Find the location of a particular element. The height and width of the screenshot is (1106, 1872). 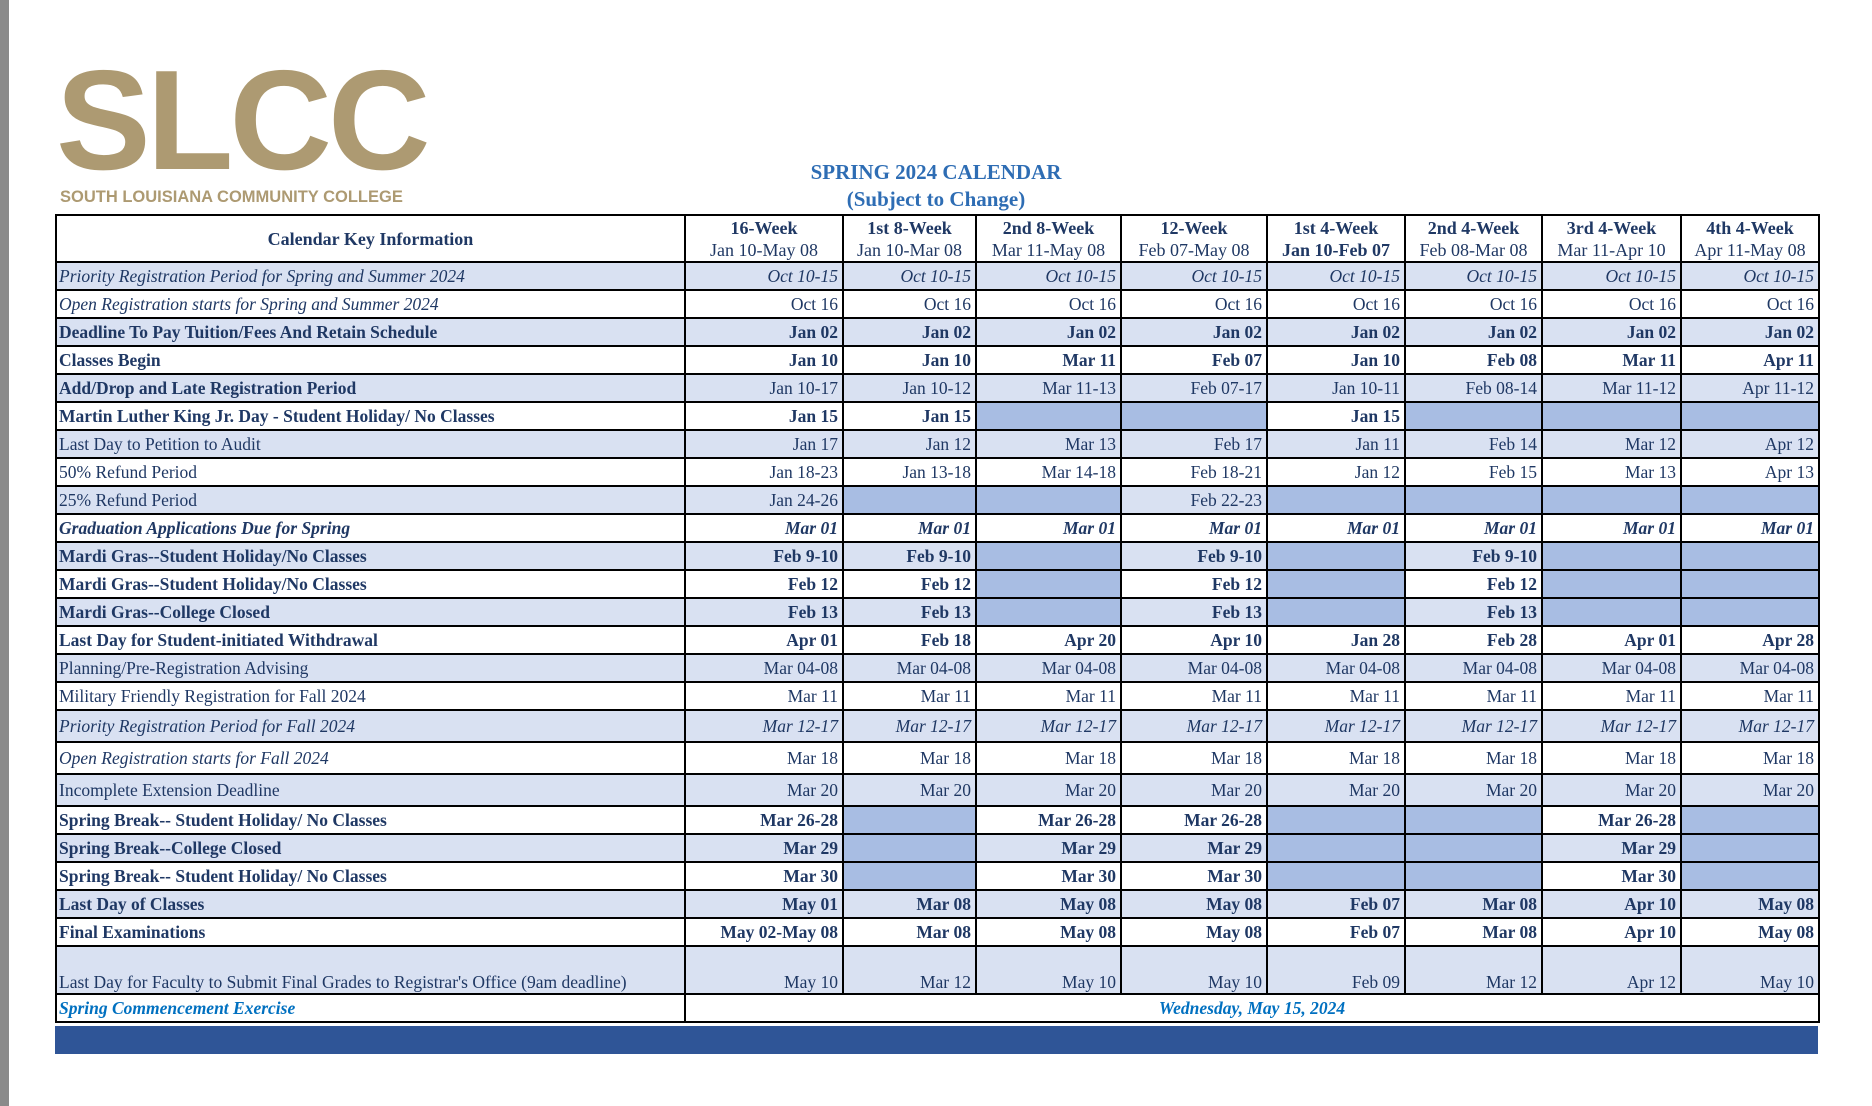

row-label: Open Registration starts for Fall 2024 is located at coordinates (370, 758).